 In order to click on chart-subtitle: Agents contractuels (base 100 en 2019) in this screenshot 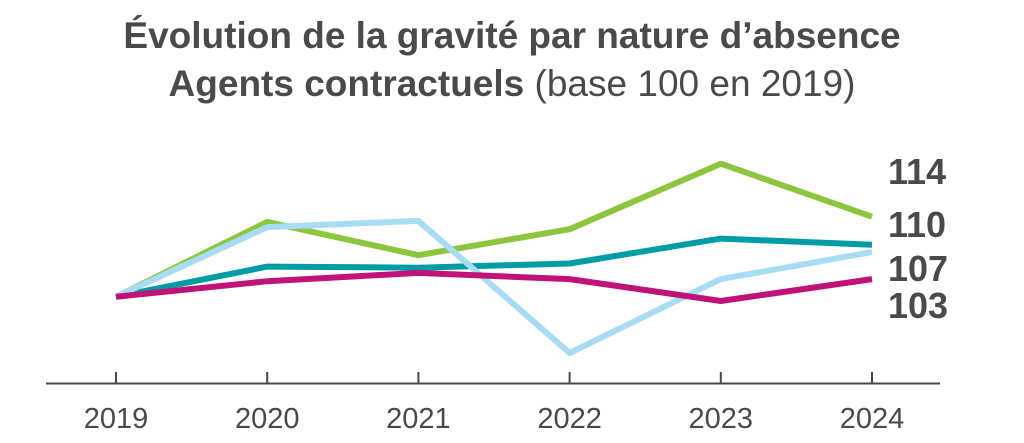, I will do `click(512, 84)`.